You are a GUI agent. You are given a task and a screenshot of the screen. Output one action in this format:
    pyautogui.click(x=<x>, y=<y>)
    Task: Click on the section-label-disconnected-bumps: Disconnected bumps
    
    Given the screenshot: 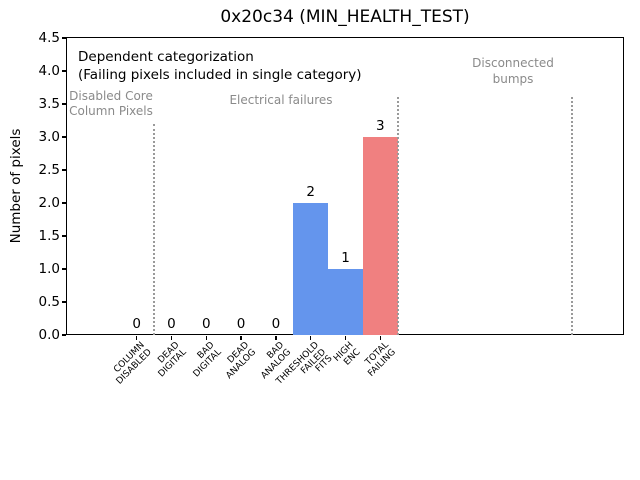 What is the action you would take?
    pyautogui.click(x=513, y=71)
    